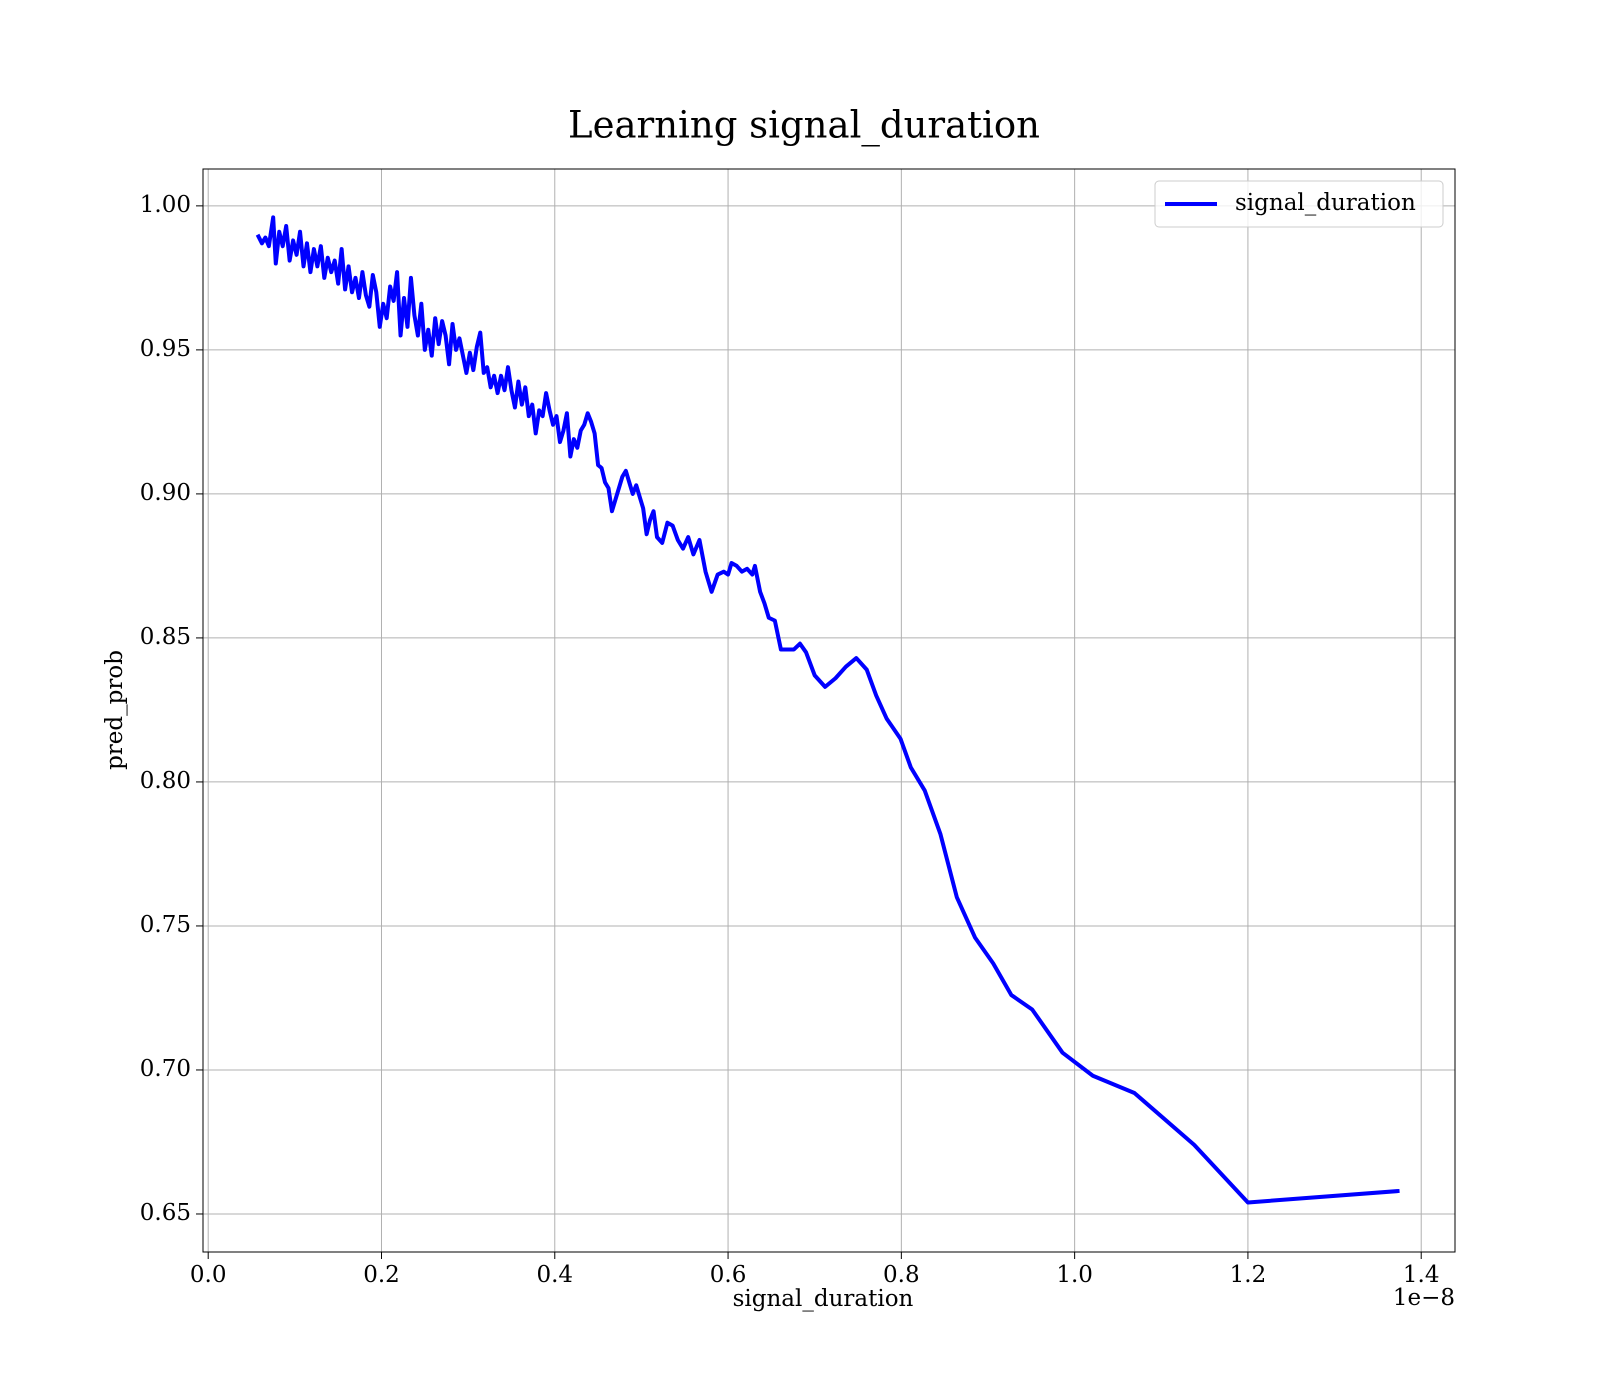 The height and width of the screenshot is (1400, 1600). I want to click on x-tick-label: 0.8, so click(901, 1275).